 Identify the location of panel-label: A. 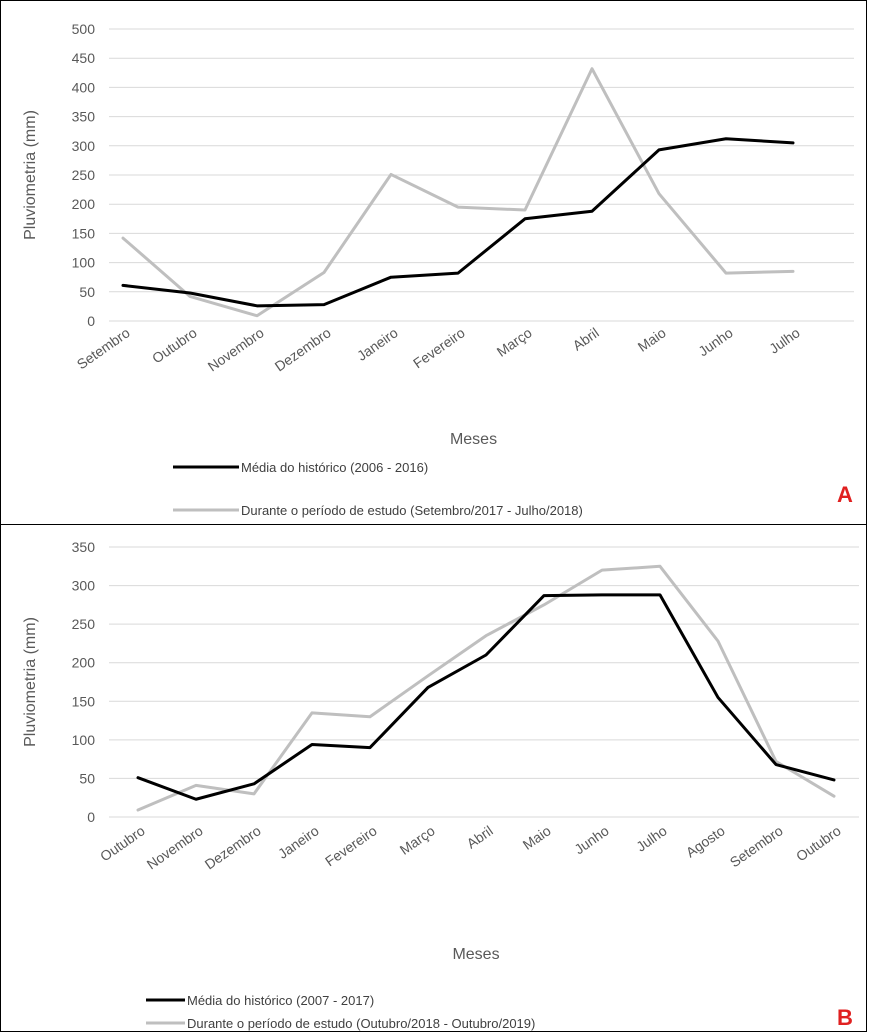
(845, 494).